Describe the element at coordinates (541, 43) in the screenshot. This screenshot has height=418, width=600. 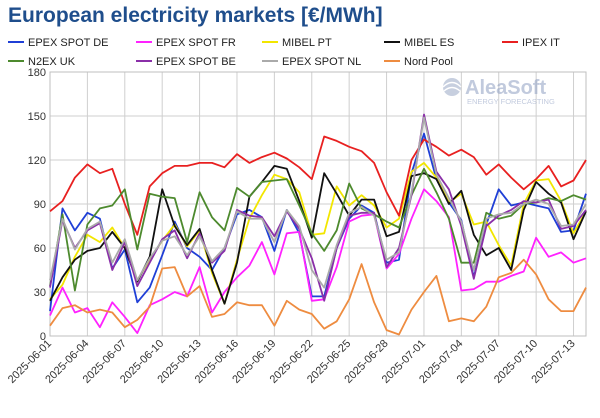
I see `legend-label: IPEX IT` at that location.